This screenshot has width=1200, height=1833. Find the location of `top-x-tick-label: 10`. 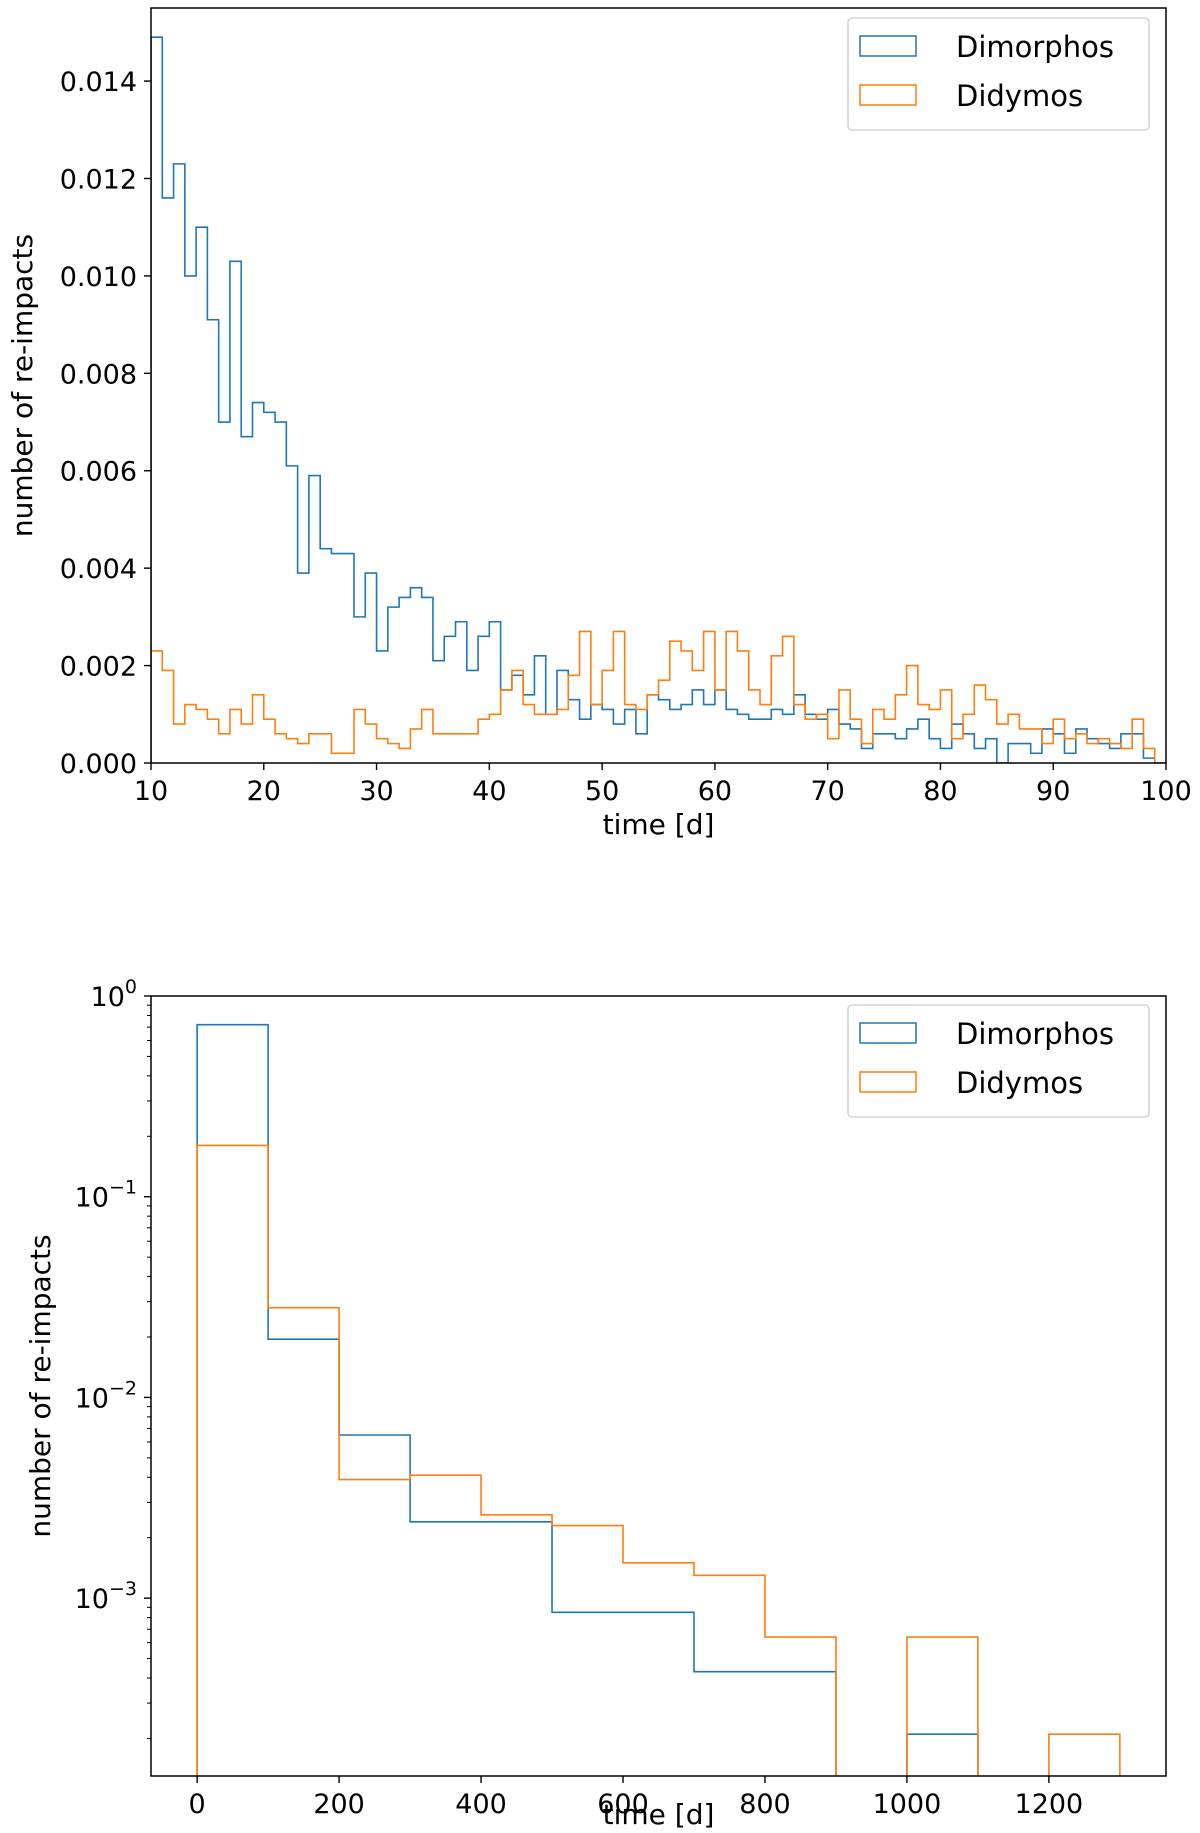

top-x-tick-label: 10 is located at coordinates (151, 791).